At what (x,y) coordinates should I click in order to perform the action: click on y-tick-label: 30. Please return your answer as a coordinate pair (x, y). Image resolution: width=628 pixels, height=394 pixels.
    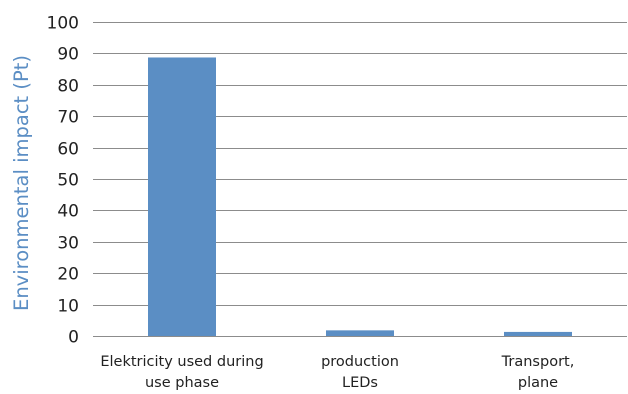
    Looking at the image, I should click on (68, 244).